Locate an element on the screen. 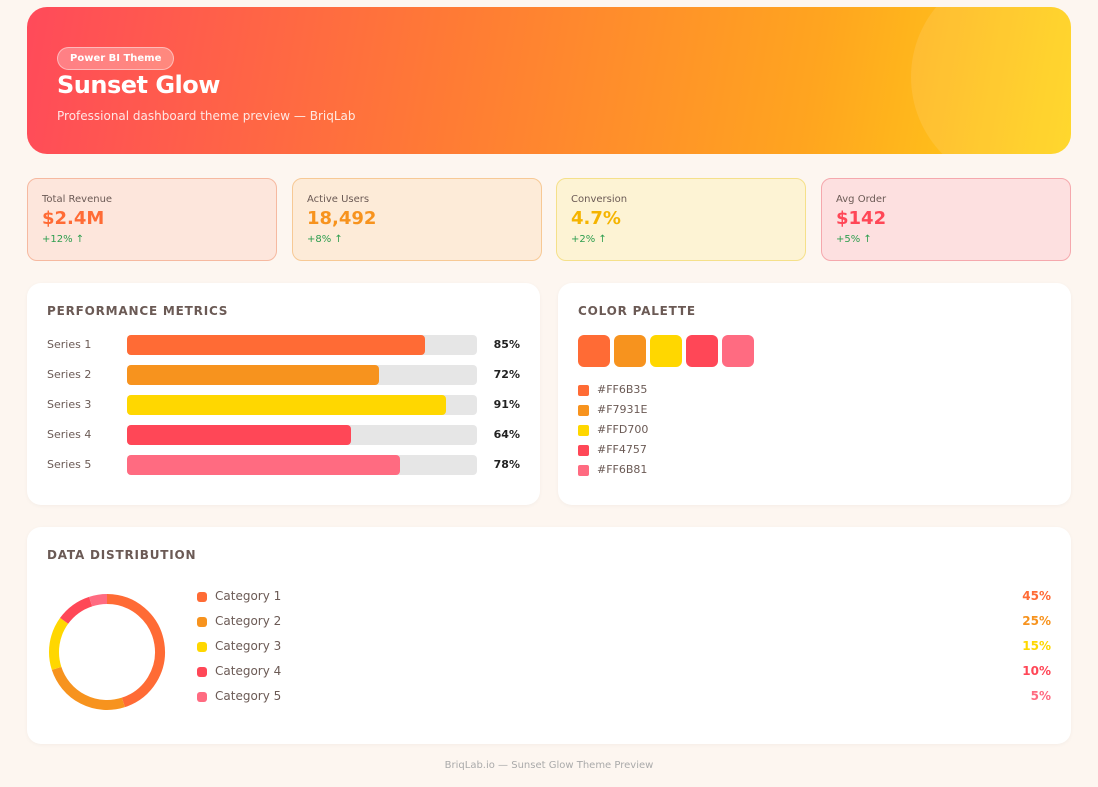 Image resolution: width=1098 pixels, height=787 pixels. category-name: Category 2 is located at coordinates (248, 621).